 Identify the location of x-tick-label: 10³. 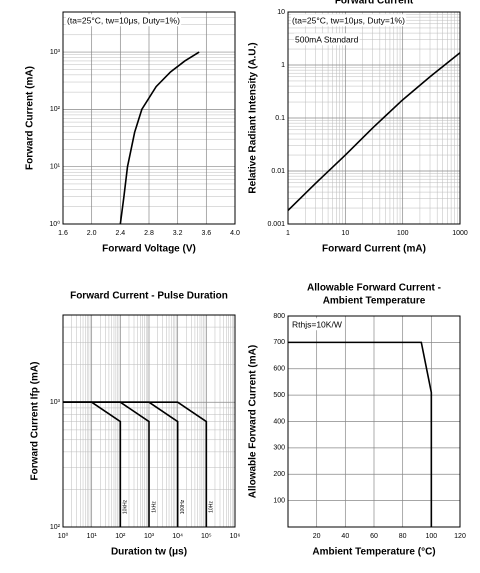
(149, 536).